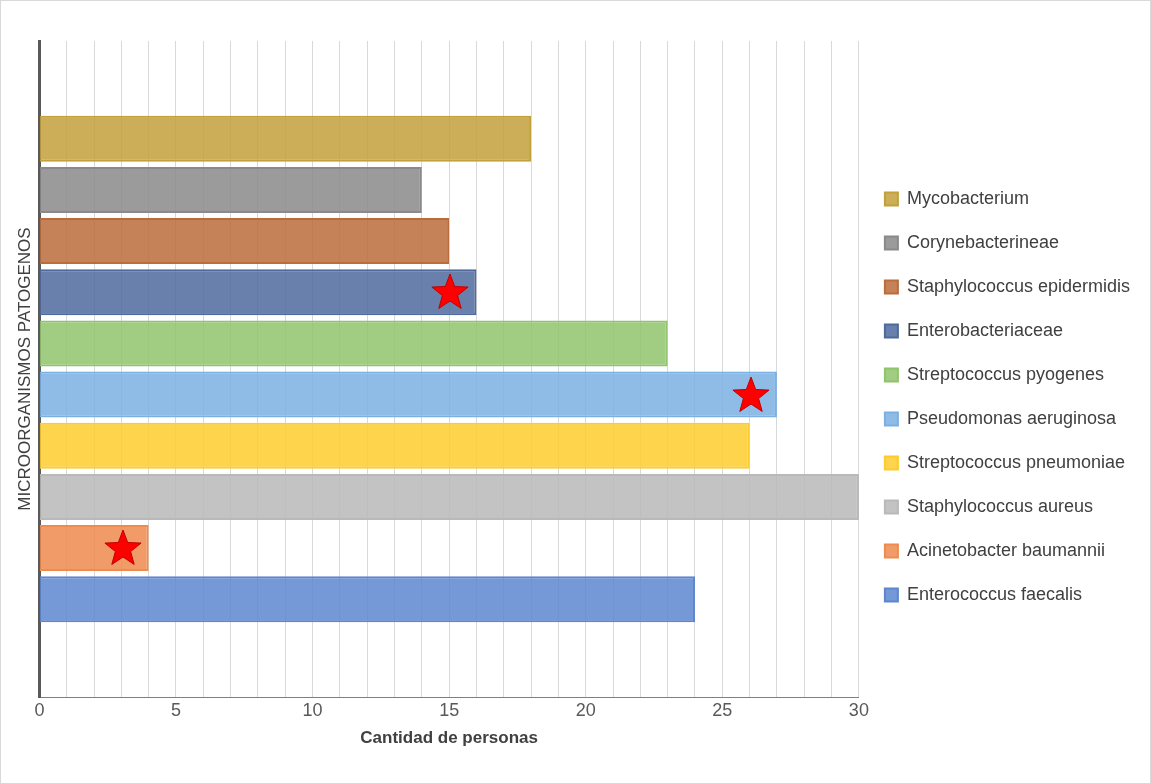 The width and height of the screenshot is (1151, 784). I want to click on legend-label: Pseudomonas aeruginosa, so click(1012, 417).